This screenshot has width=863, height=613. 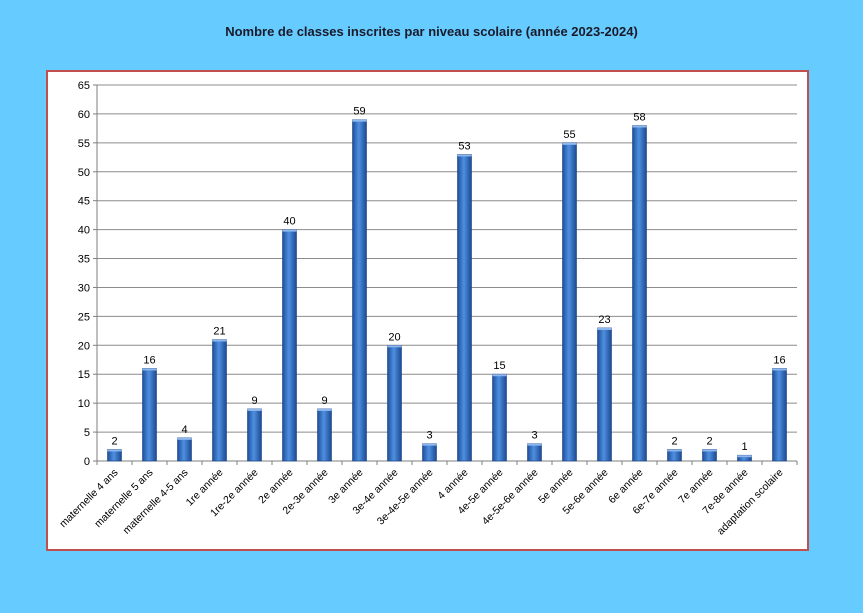 What do you see at coordinates (464, 146) in the screenshot?
I see `data-label: 53` at bounding box center [464, 146].